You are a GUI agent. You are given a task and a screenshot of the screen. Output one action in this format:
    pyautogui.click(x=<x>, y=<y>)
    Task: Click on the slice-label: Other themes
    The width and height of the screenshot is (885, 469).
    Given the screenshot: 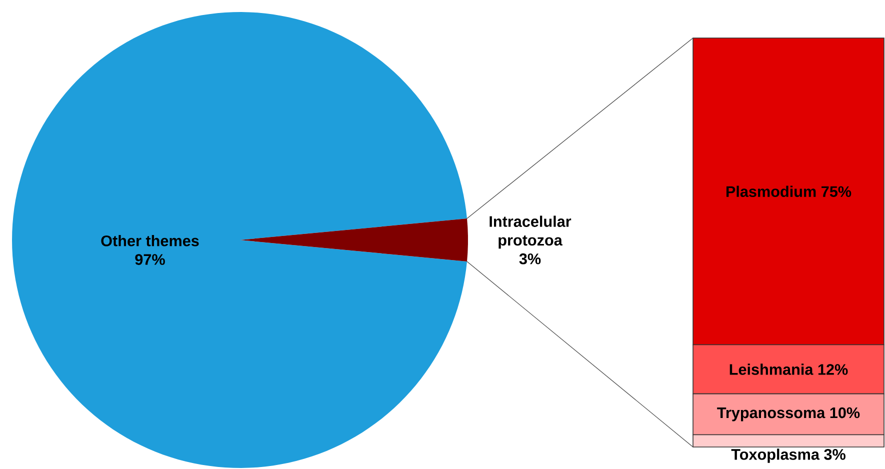 What is the action you would take?
    pyautogui.click(x=150, y=240)
    